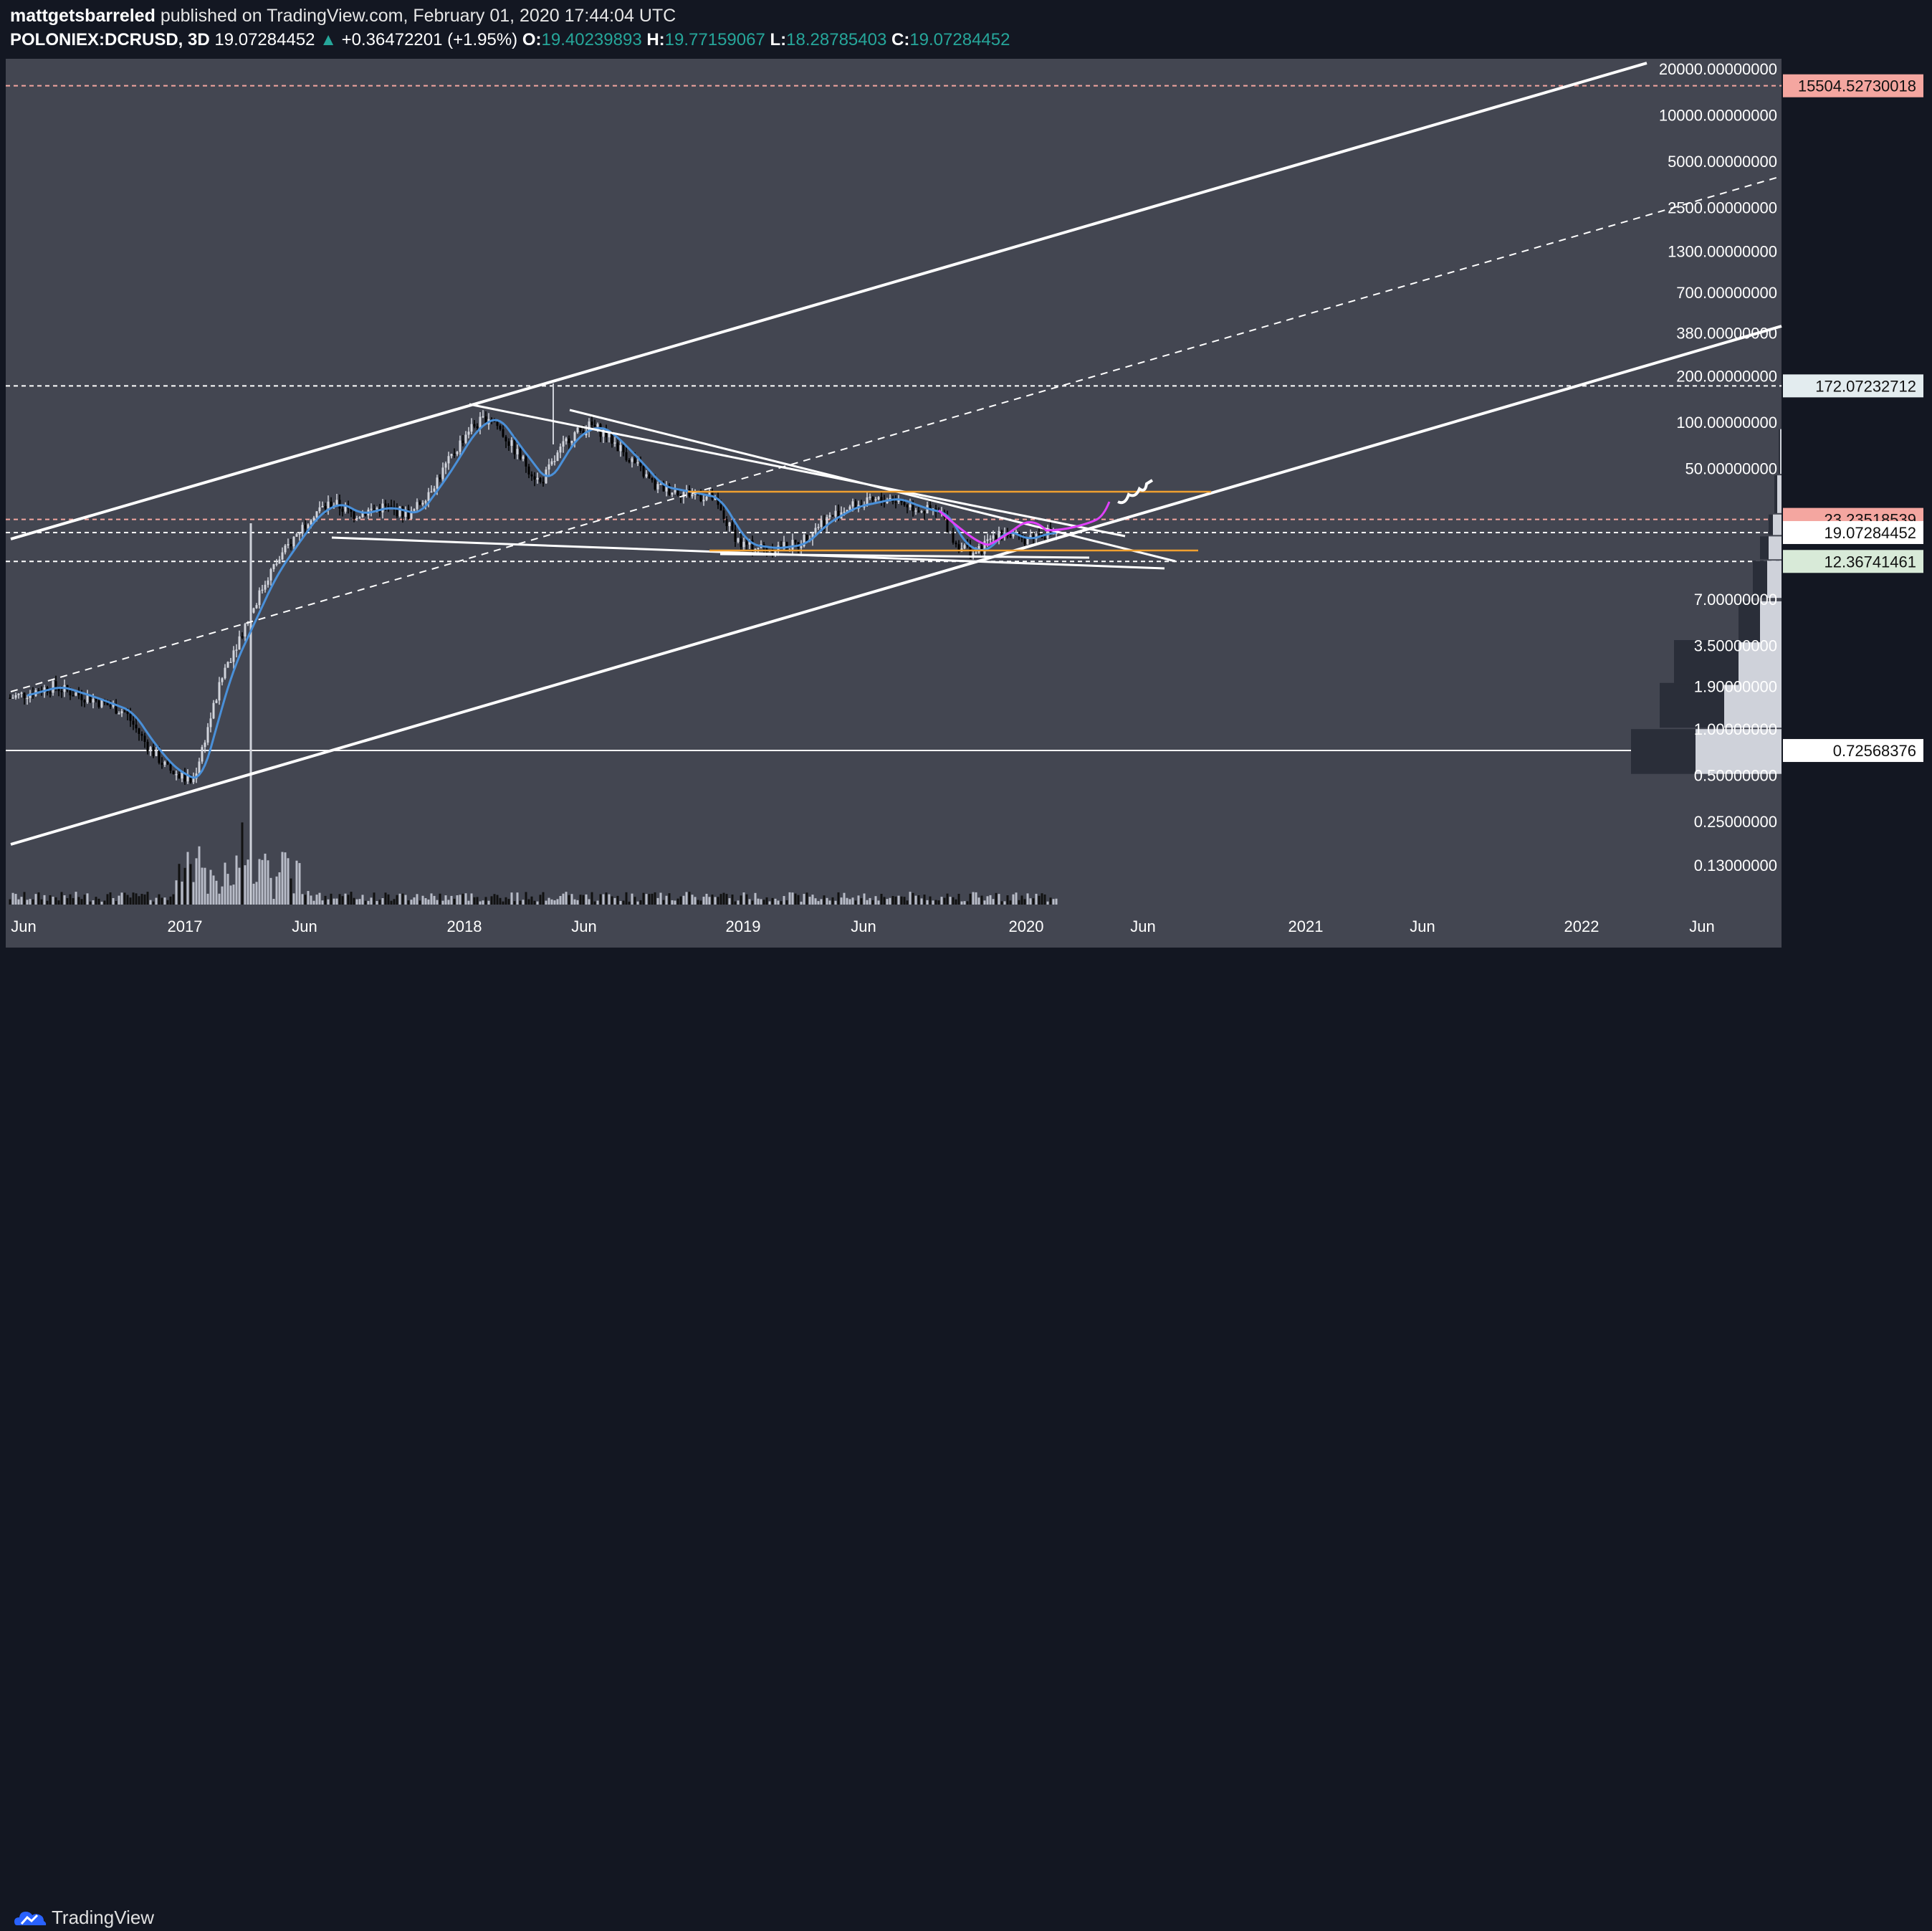  What do you see at coordinates (904, 556) in the screenshot?
I see `bottom-line-line` at bounding box center [904, 556].